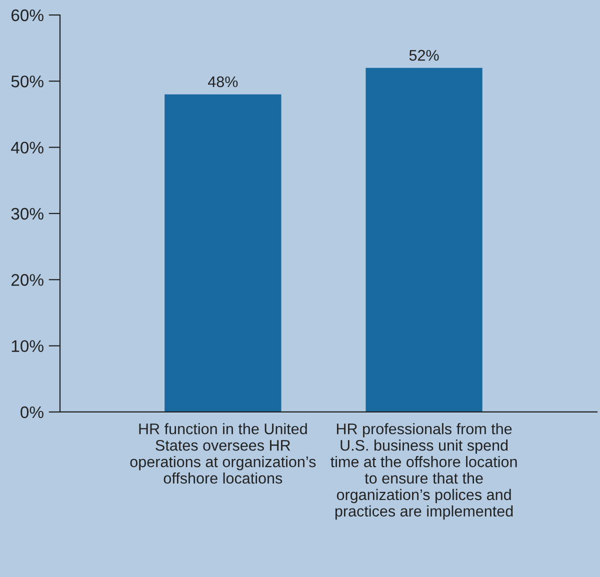 Image resolution: width=600 pixels, height=577 pixels. What do you see at coordinates (28, 15) in the screenshot?
I see `y-tick-label: 60%` at bounding box center [28, 15].